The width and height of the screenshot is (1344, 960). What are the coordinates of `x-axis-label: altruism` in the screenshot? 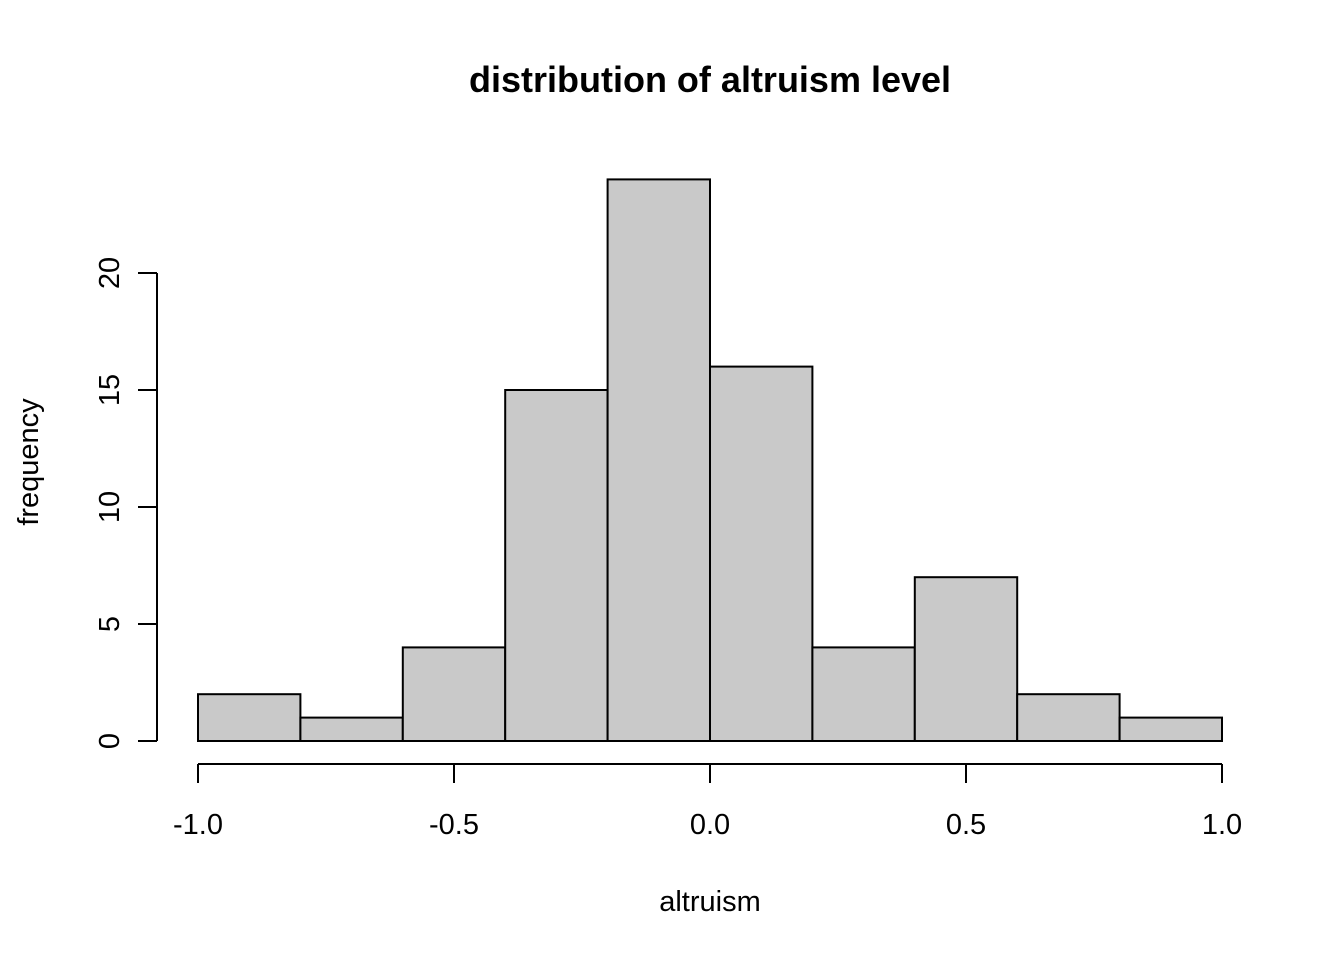 It's located at (710, 902).